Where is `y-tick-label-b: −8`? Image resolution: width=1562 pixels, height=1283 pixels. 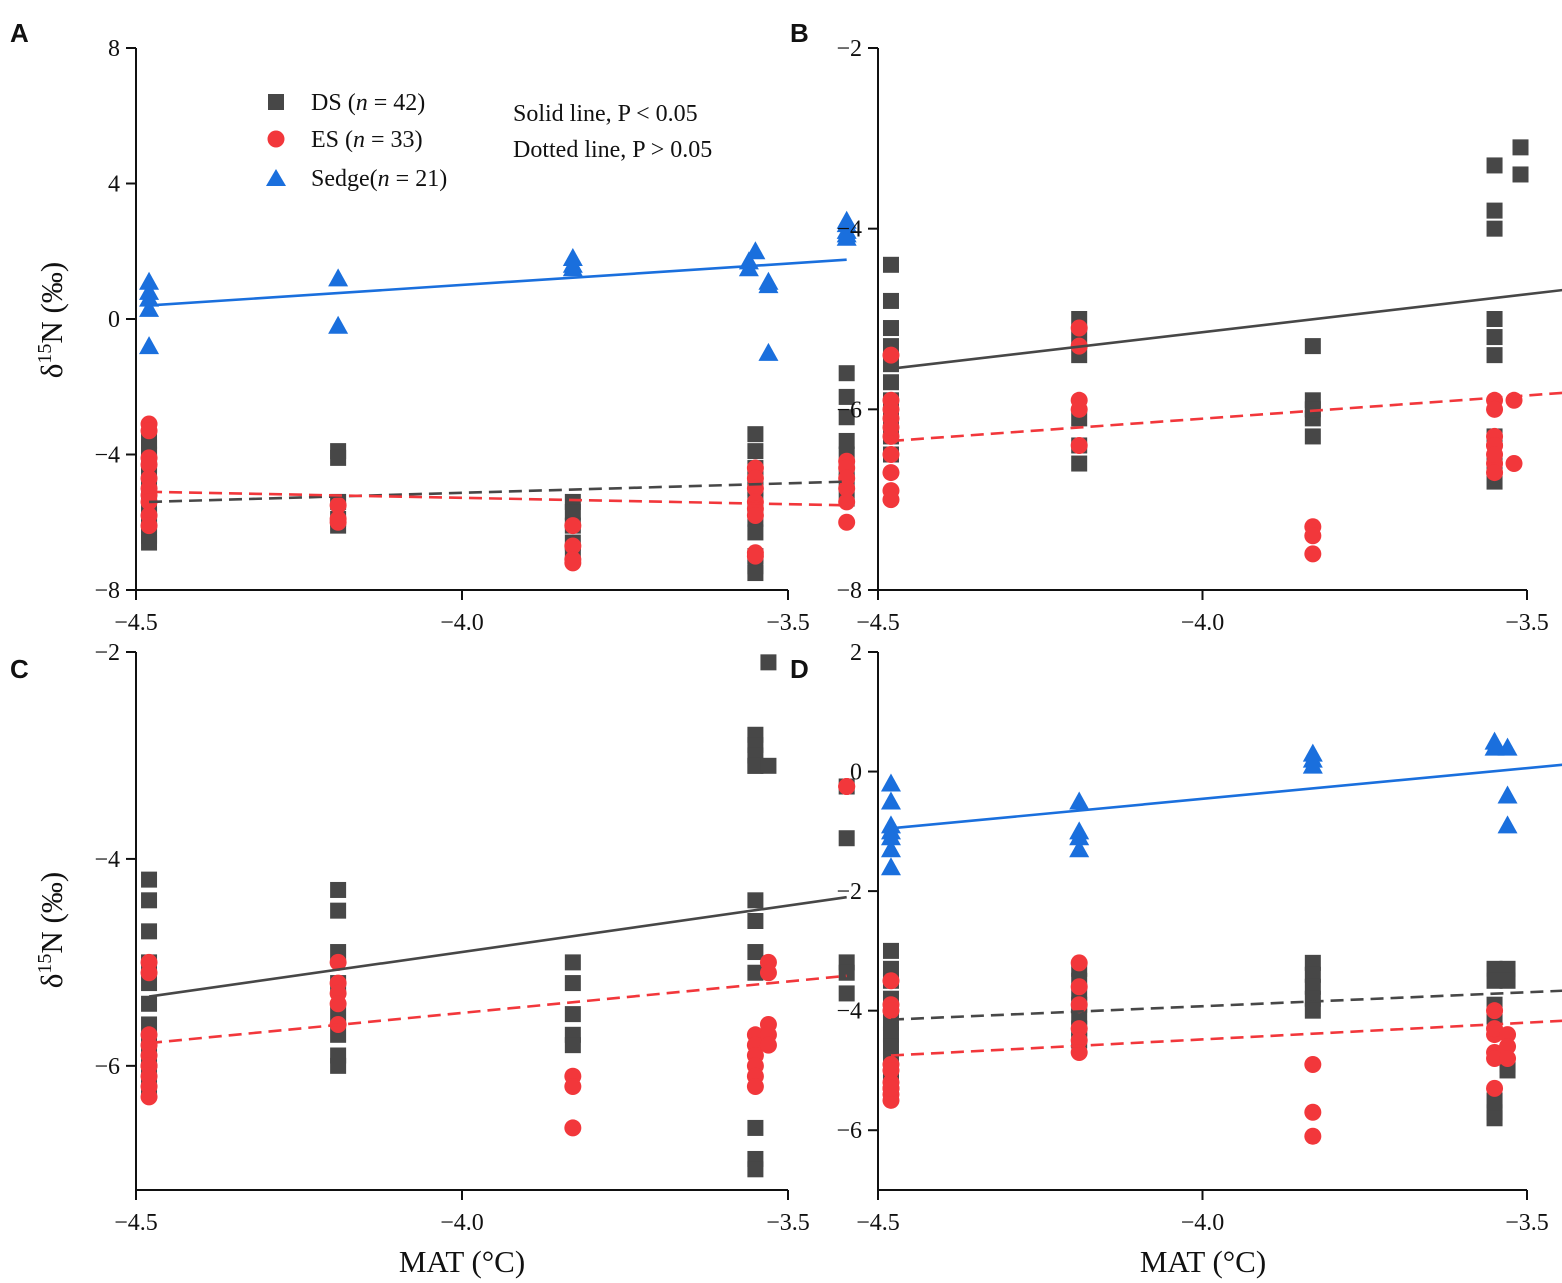 y-tick-label-b: −8 is located at coordinates (849, 591).